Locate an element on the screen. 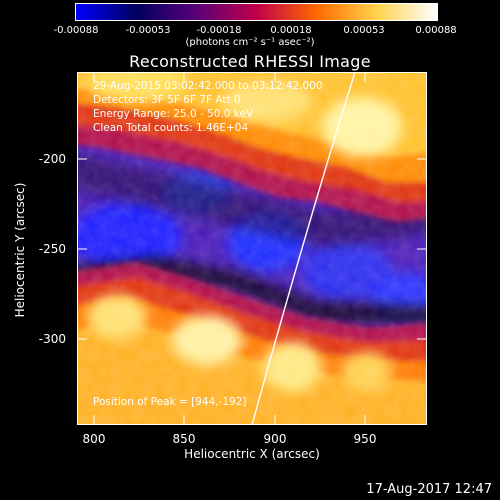  colorbar-tick: 0.00018 is located at coordinates (291, 30).